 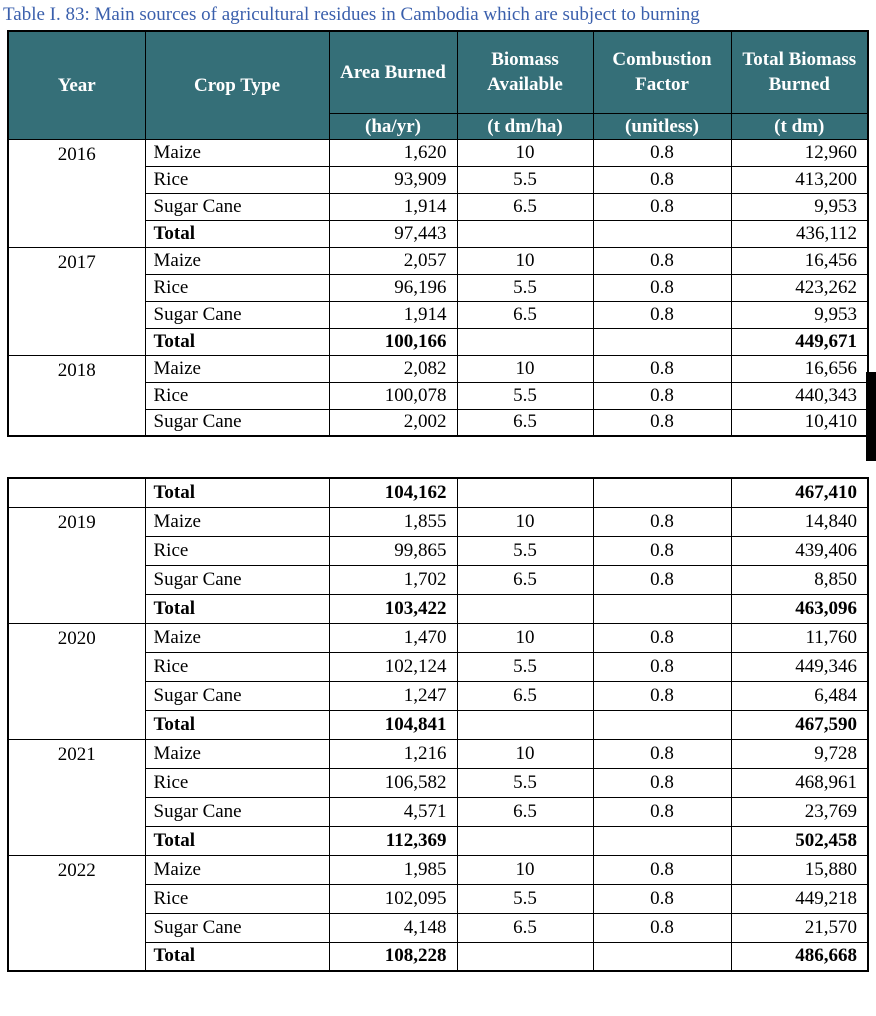 What do you see at coordinates (393, 233) in the screenshot?
I see `area-burned-cell: 97,443` at bounding box center [393, 233].